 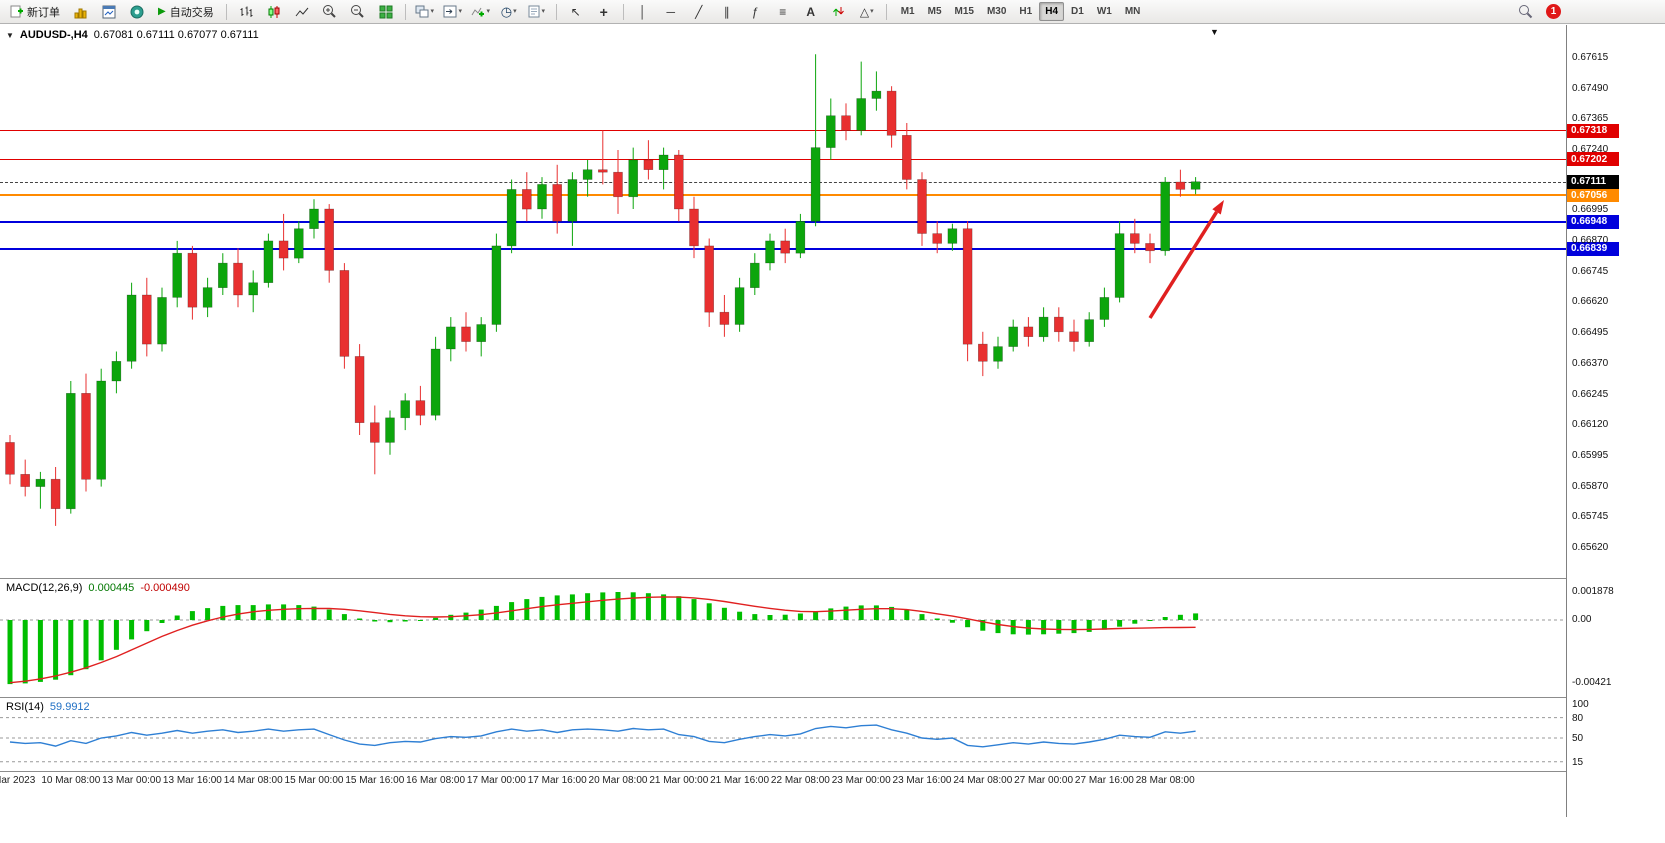 I want to click on horizontal-line-tool-button: ─, so click(x=671, y=12).